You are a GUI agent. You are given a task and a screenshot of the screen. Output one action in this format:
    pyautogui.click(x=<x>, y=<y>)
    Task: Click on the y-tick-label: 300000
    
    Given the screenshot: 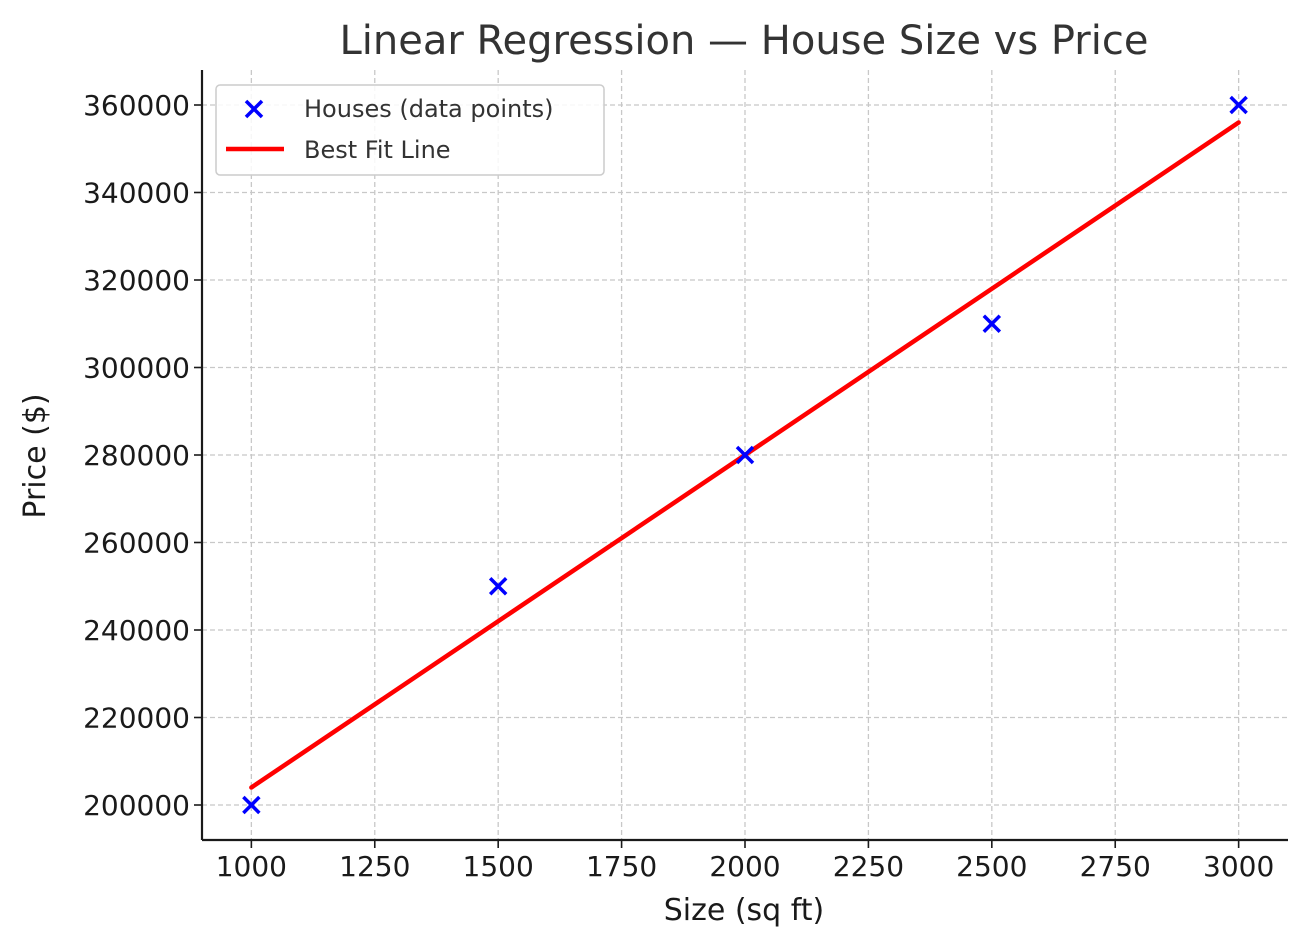 What is the action you would take?
    pyautogui.click(x=136, y=368)
    